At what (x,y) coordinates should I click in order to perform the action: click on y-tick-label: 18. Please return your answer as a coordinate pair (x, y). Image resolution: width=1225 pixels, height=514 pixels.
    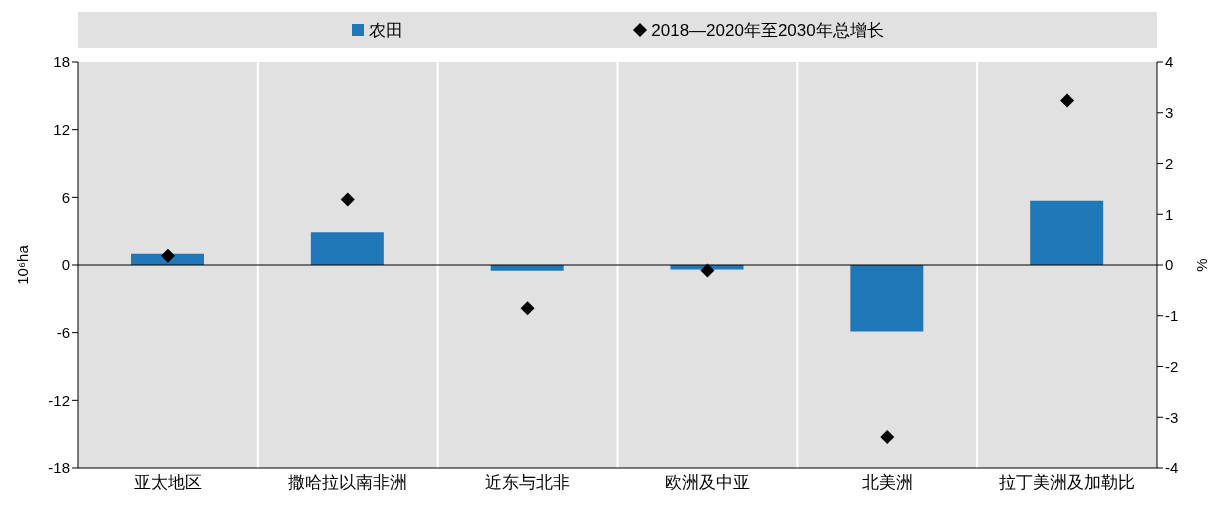
    Looking at the image, I should click on (61, 62).